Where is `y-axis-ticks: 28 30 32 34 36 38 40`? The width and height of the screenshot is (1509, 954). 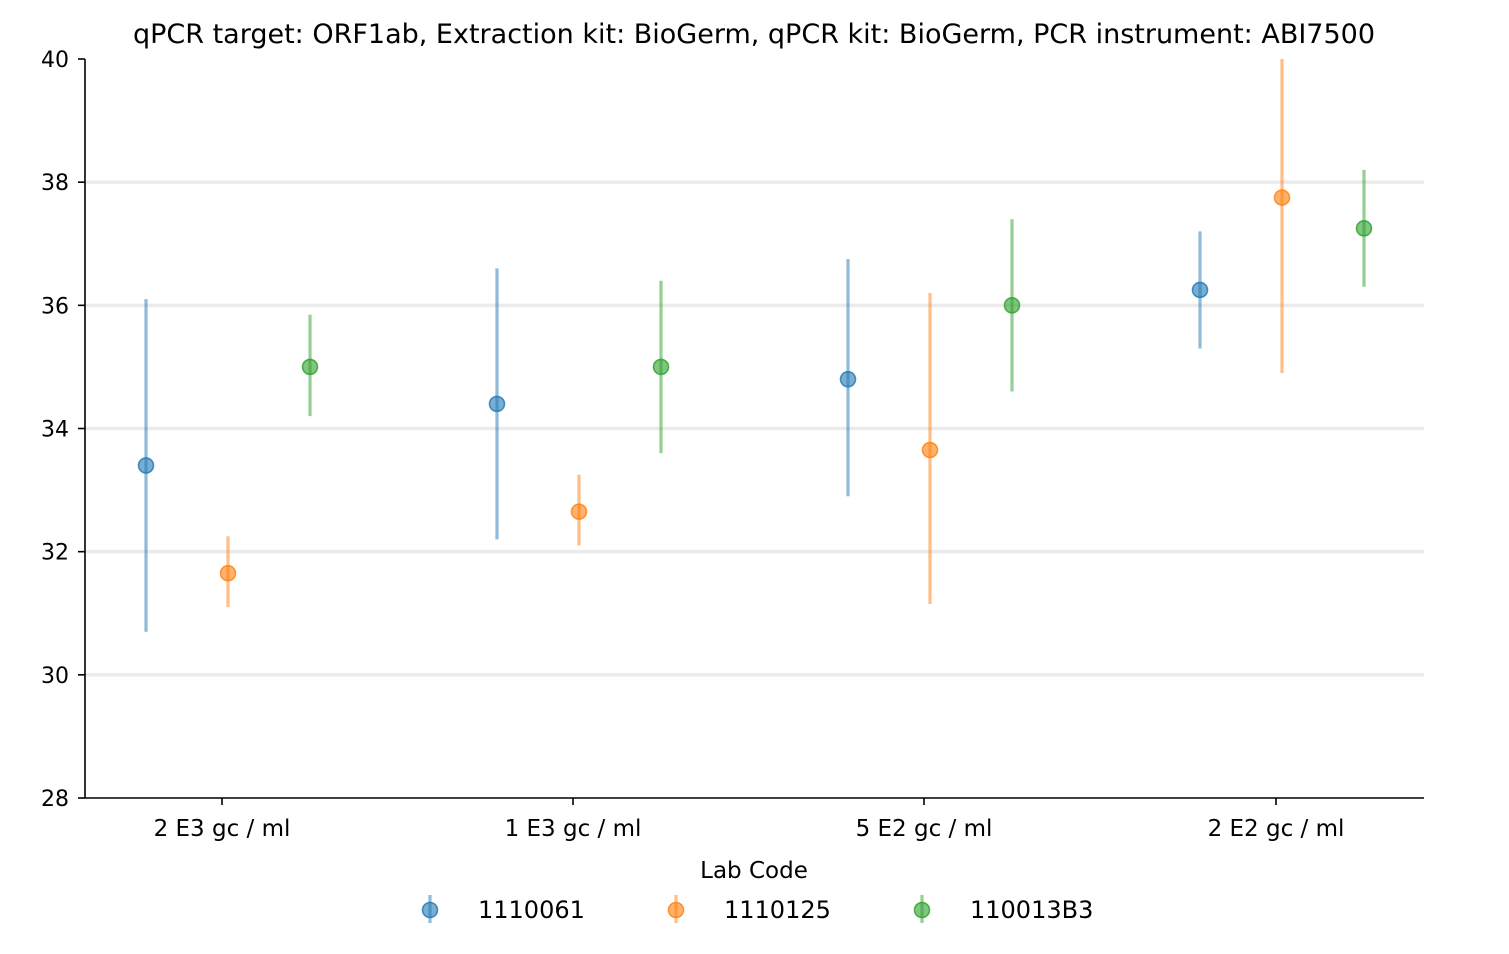 y-axis-ticks: 28 30 32 34 36 38 40 is located at coordinates (63, 430).